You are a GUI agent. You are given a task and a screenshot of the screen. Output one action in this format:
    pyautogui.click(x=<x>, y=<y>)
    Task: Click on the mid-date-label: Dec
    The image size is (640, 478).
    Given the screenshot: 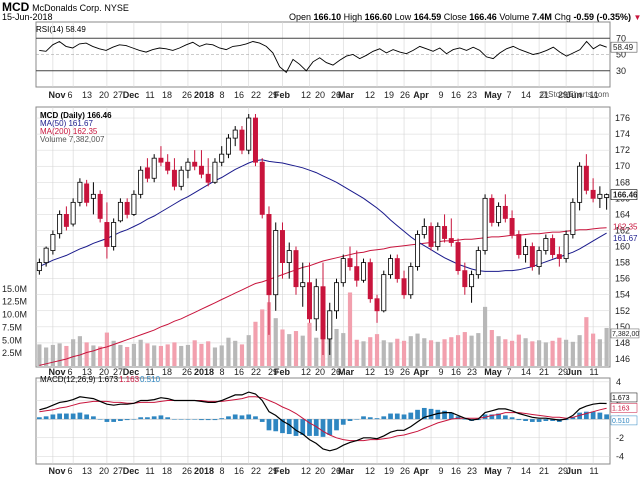 What is the action you would take?
    pyautogui.click(x=131, y=372)
    